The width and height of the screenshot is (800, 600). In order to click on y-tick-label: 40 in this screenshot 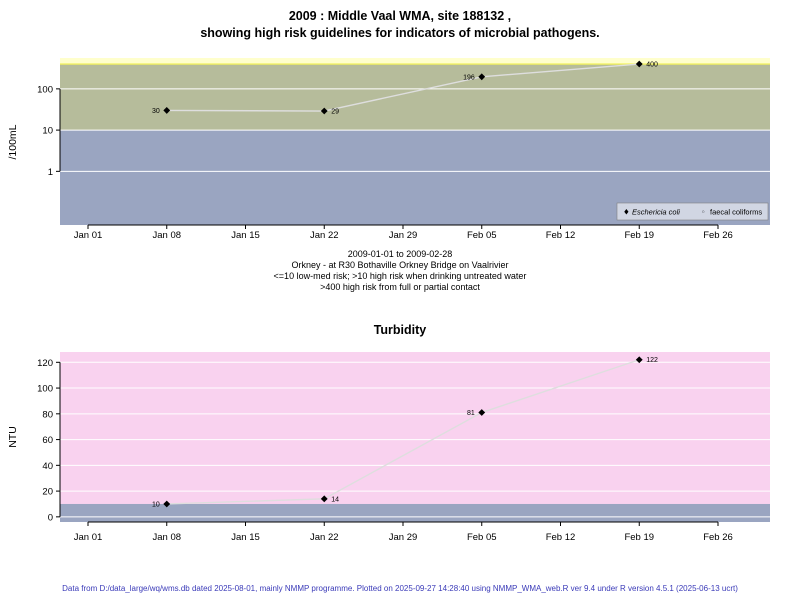, I will do `click(47, 466)`.